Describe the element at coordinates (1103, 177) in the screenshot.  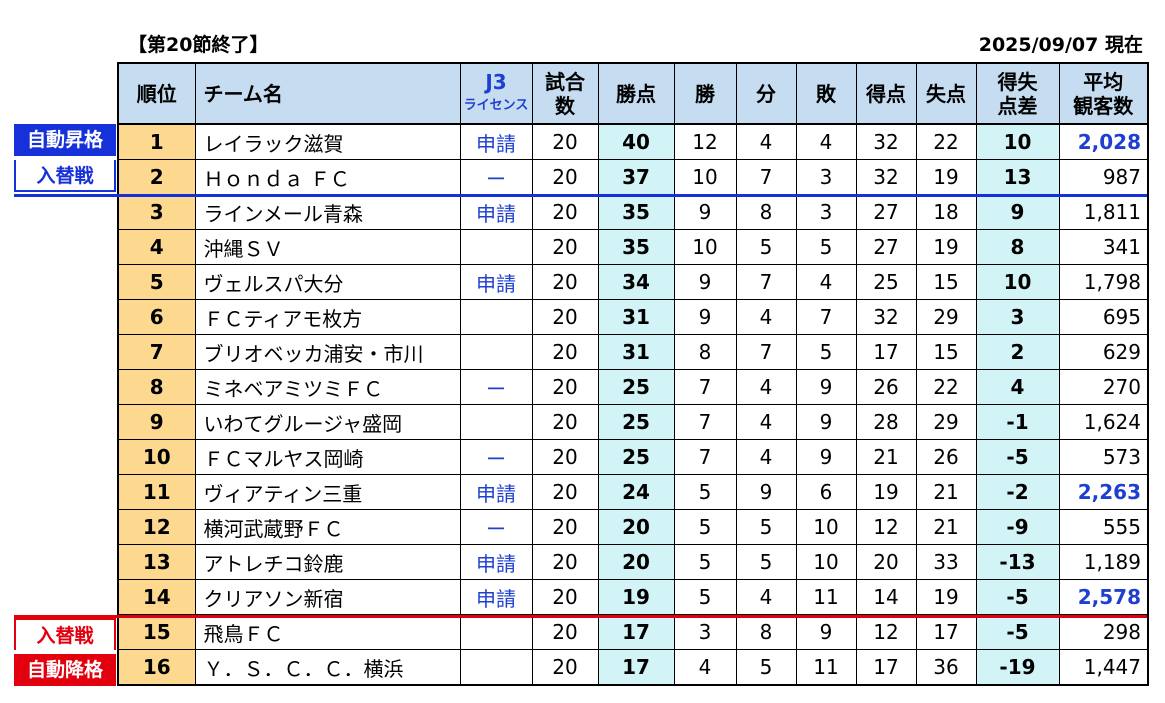
I see `cell-att: 987` at that location.